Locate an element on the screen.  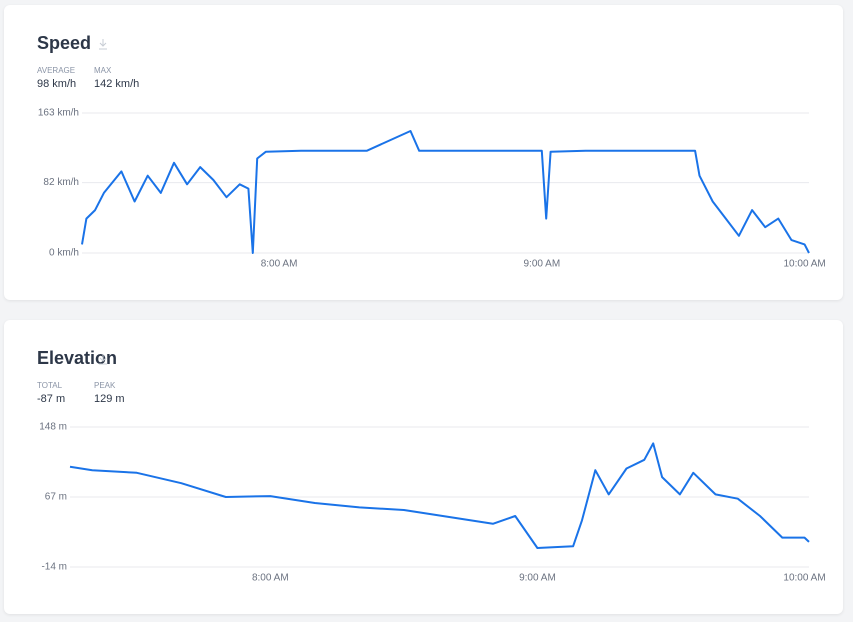
stat-value: -87 m is located at coordinates (51, 399).